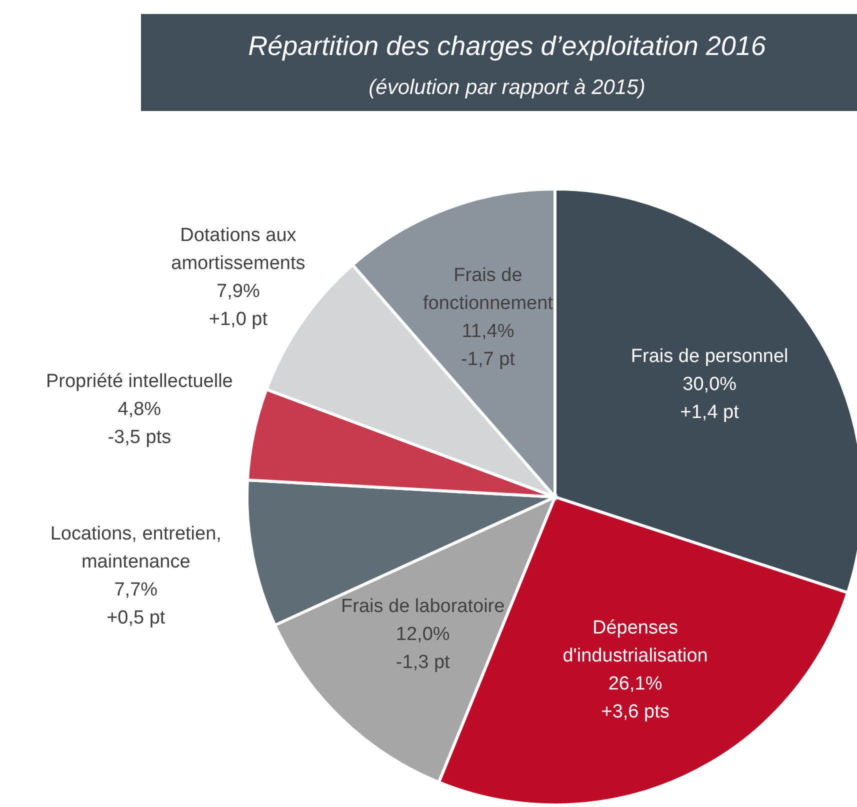  What do you see at coordinates (140, 409) in the screenshot?
I see `data-label: 4,8%` at bounding box center [140, 409].